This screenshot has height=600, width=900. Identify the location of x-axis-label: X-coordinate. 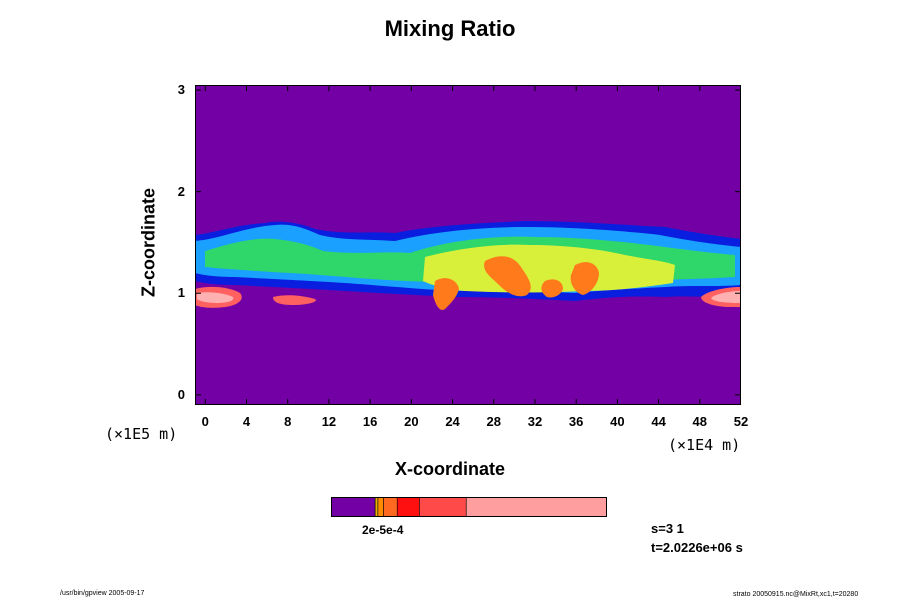
(449, 469).